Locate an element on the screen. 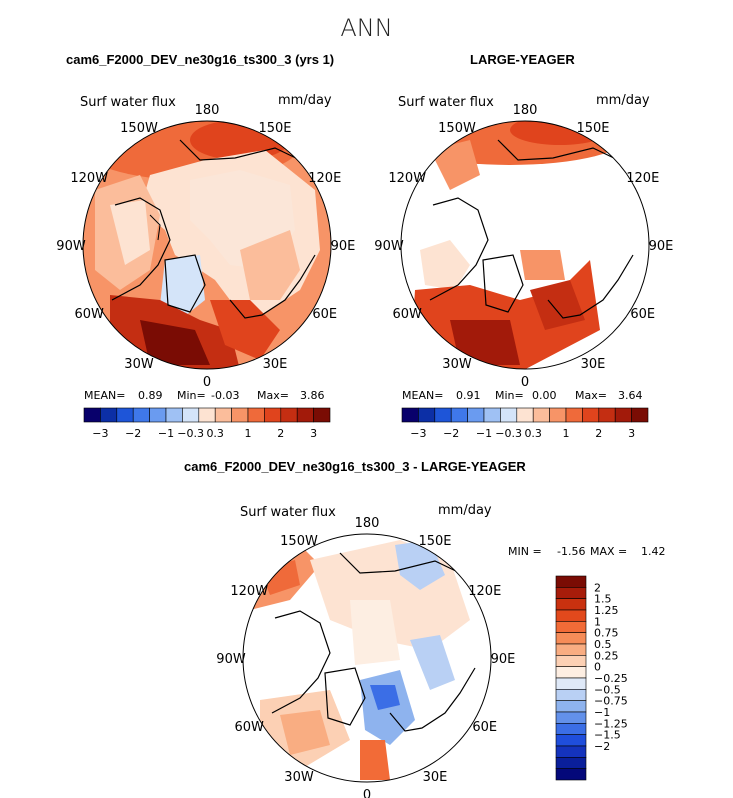 The image size is (733, 798). panel-2-colorbar: −3 −2 −1 −0.3 0.3 1 2 3 is located at coordinates (525, 423).